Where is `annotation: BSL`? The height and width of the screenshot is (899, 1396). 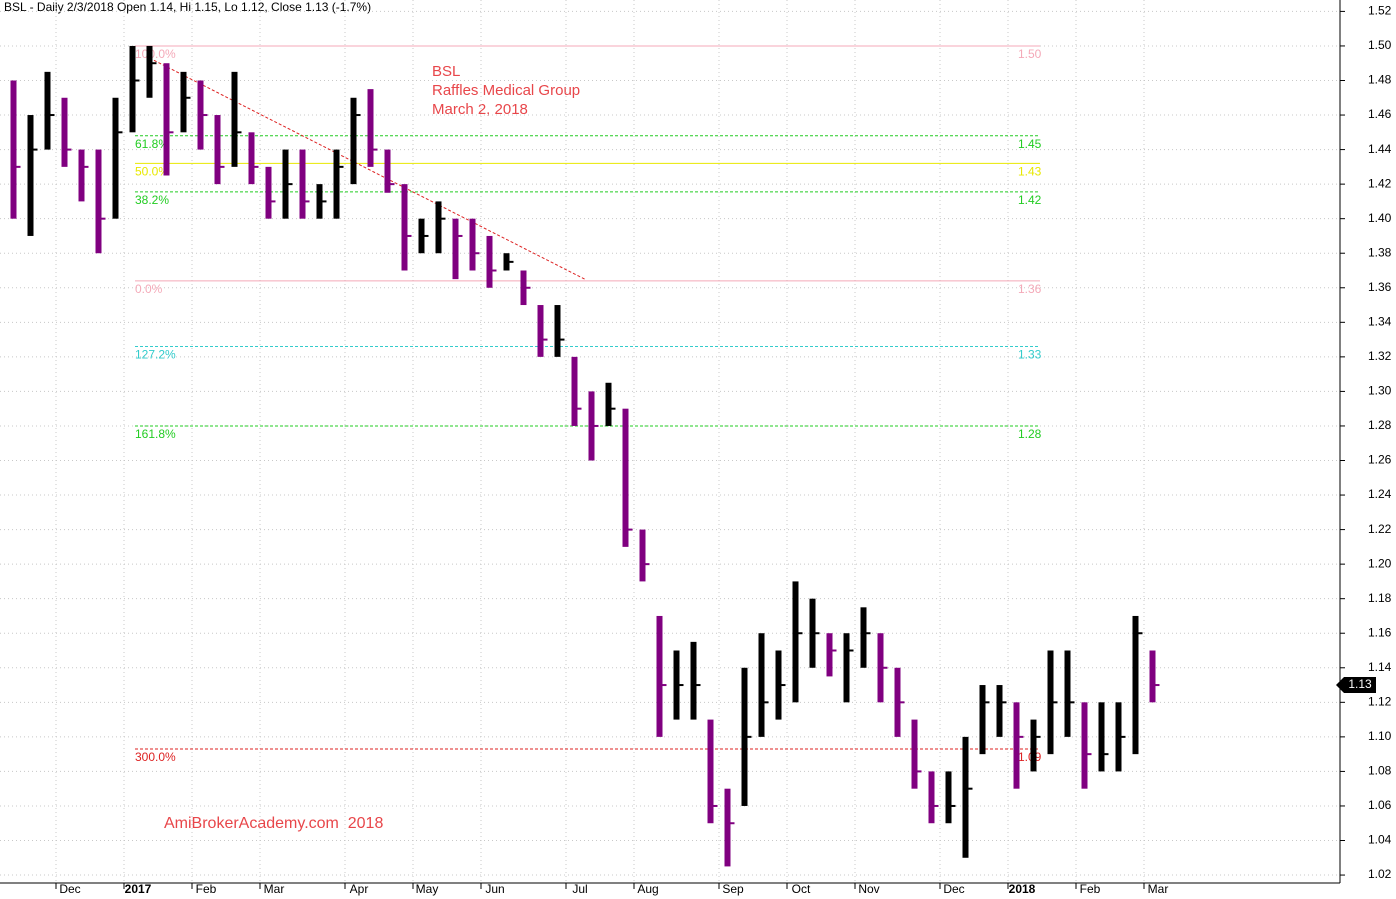
annotation: BSL is located at coordinates (446, 71).